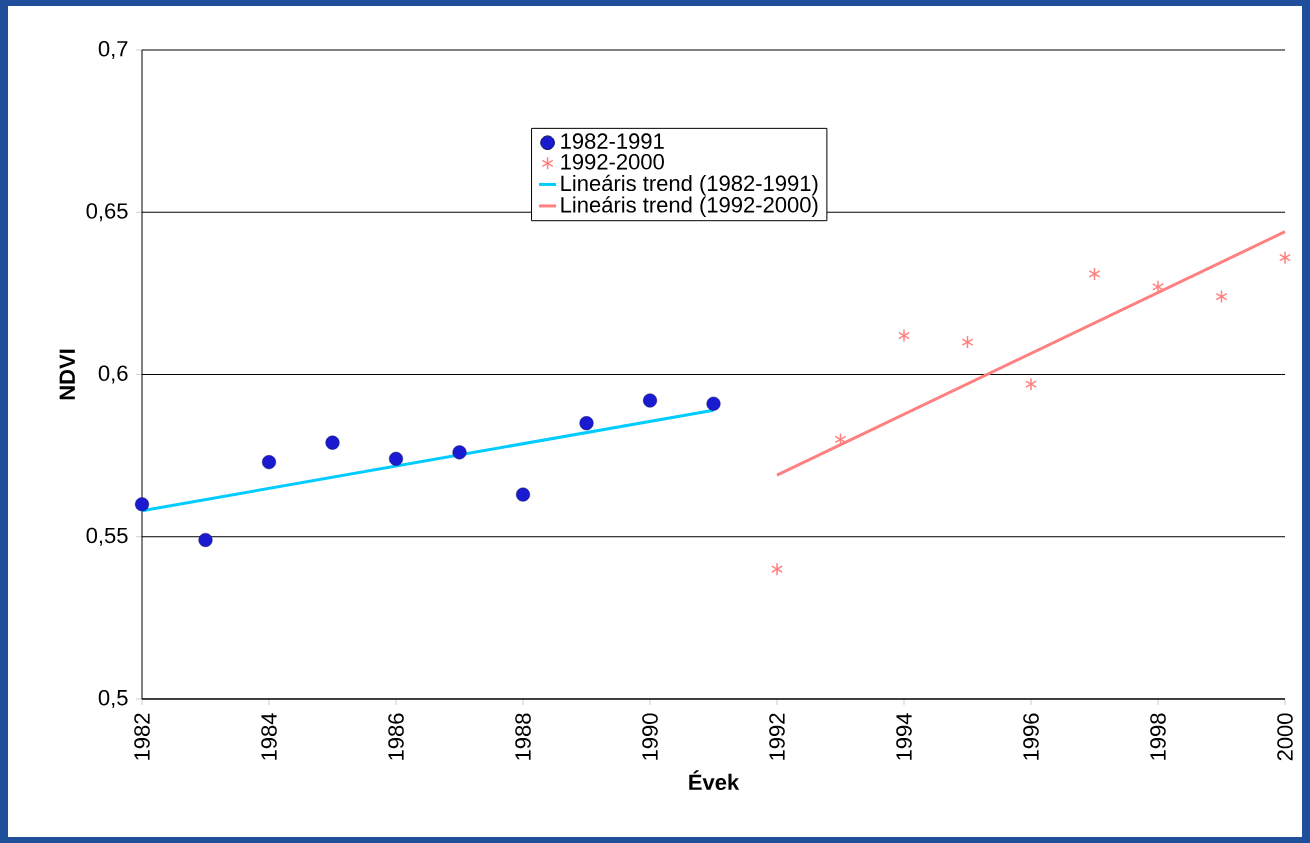 The image size is (1310, 843). Describe the element at coordinates (777, 736) in the screenshot. I see `x-tick-label: 1992` at that location.